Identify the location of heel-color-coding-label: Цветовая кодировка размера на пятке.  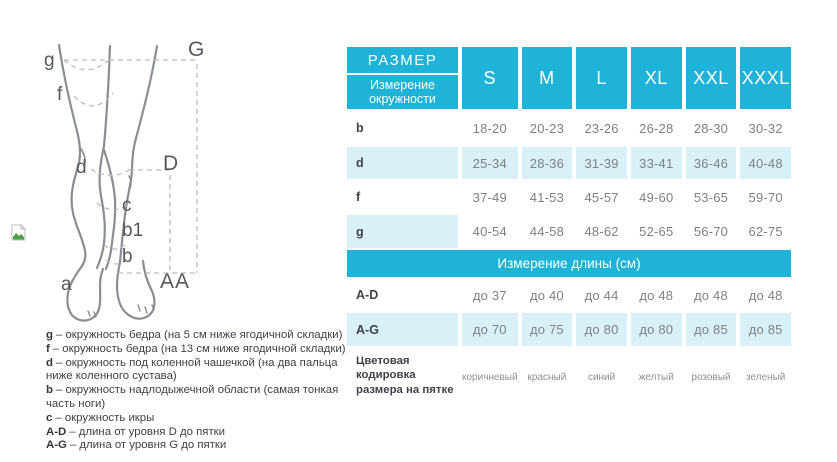
(405, 375).